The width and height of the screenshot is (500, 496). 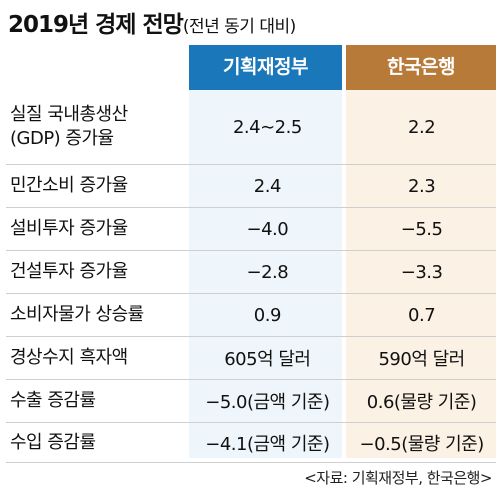 What do you see at coordinates (267, 444) in the screenshot?
I see `mof-value: −4.1(금액 기준)` at bounding box center [267, 444].